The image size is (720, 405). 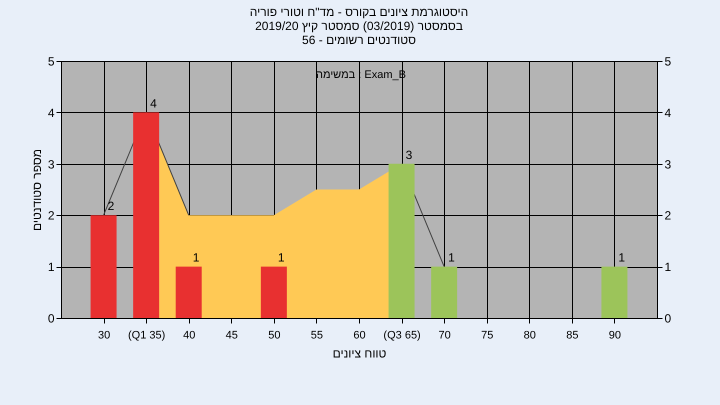 What do you see at coordinates (104, 336) in the screenshot?
I see `x-tick-label: 30` at bounding box center [104, 336].